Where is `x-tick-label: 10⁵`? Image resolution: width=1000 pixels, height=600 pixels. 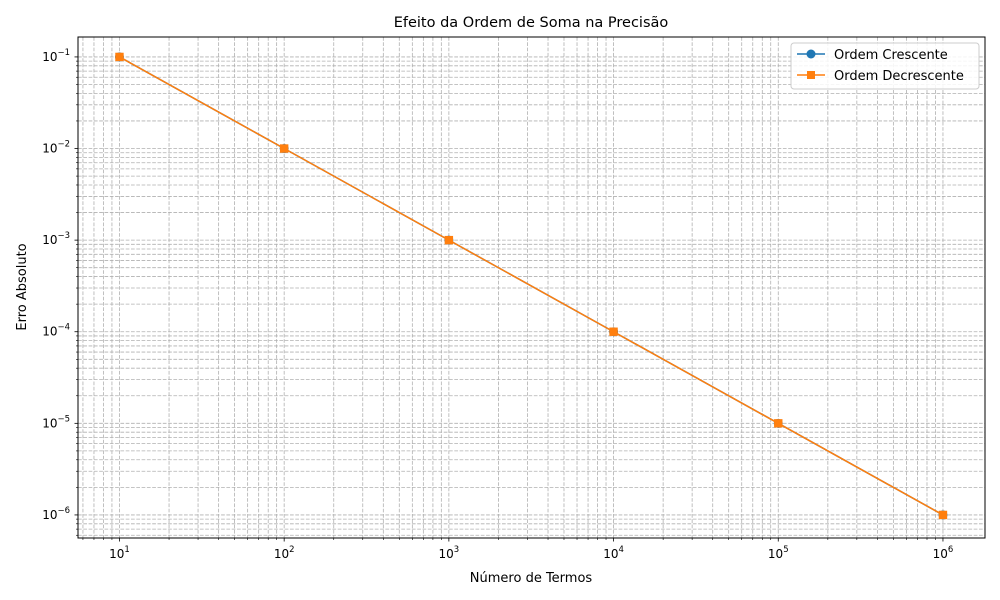 x-tick-label: 10⁵ is located at coordinates (778, 553).